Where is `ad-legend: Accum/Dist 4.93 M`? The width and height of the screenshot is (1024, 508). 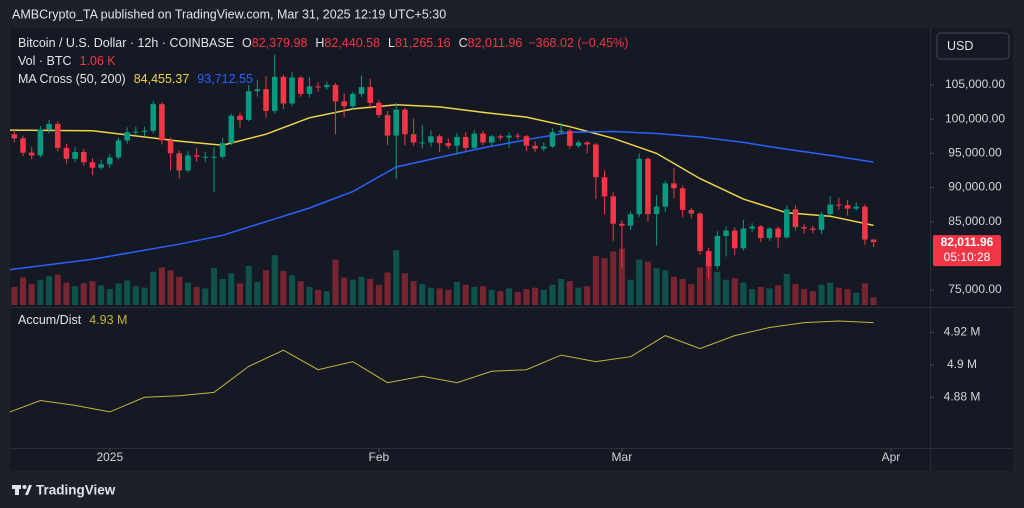
ad-legend: Accum/Dist 4.93 M is located at coordinates (72, 320).